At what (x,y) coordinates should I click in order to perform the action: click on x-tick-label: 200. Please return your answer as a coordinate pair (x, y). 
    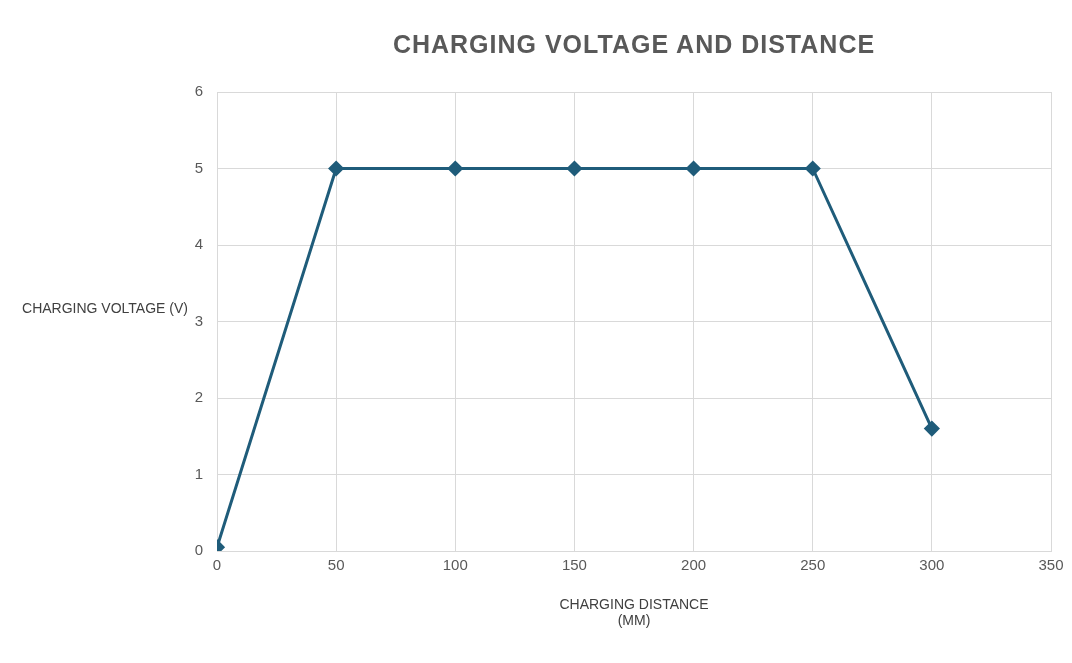
    Looking at the image, I should click on (694, 565).